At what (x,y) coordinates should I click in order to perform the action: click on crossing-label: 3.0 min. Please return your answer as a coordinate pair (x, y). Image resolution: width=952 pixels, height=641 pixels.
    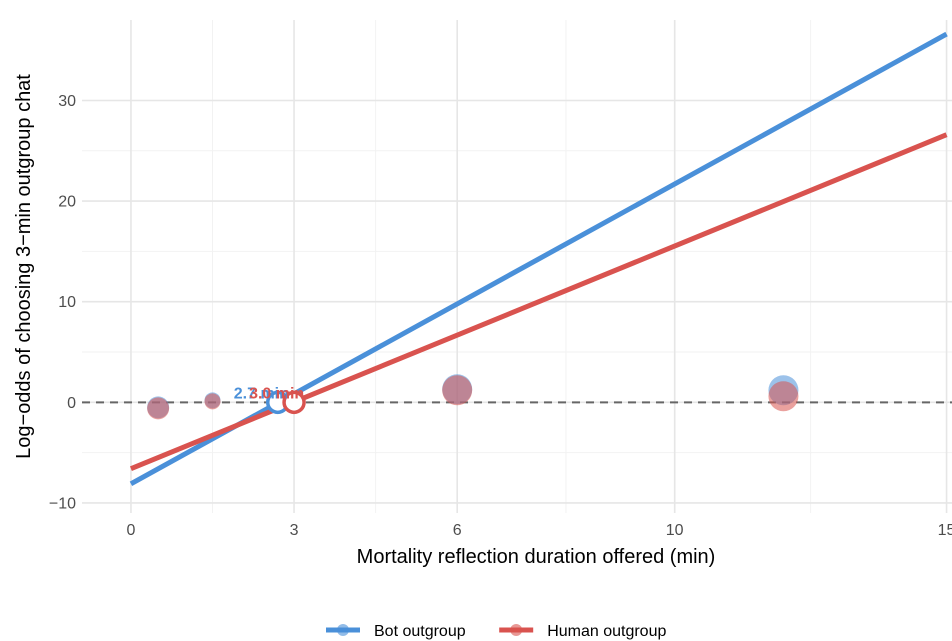
    Looking at the image, I should click on (276, 393).